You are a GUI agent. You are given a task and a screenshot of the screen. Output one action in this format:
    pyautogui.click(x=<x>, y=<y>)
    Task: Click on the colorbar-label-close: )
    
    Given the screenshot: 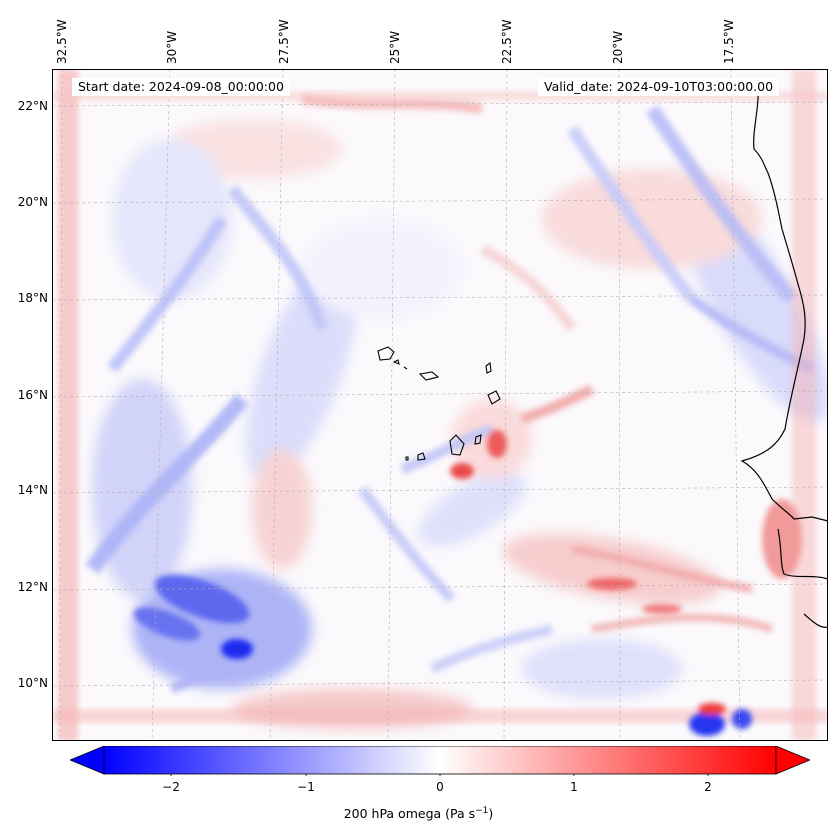 What is the action you would take?
    pyautogui.click(x=491, y=814)
    